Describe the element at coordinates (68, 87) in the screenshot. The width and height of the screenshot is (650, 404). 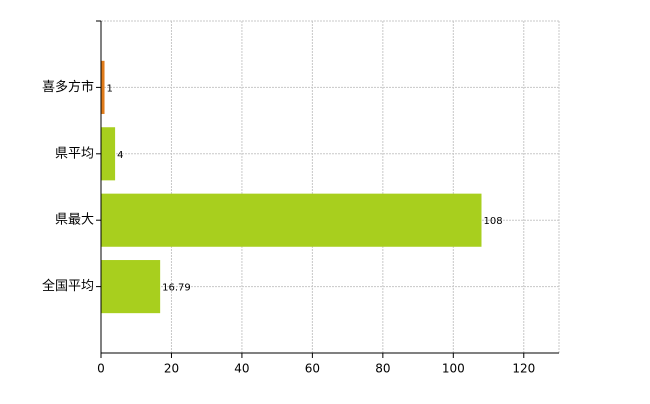
I see `y-tick-label: 喜多方市` at that location.